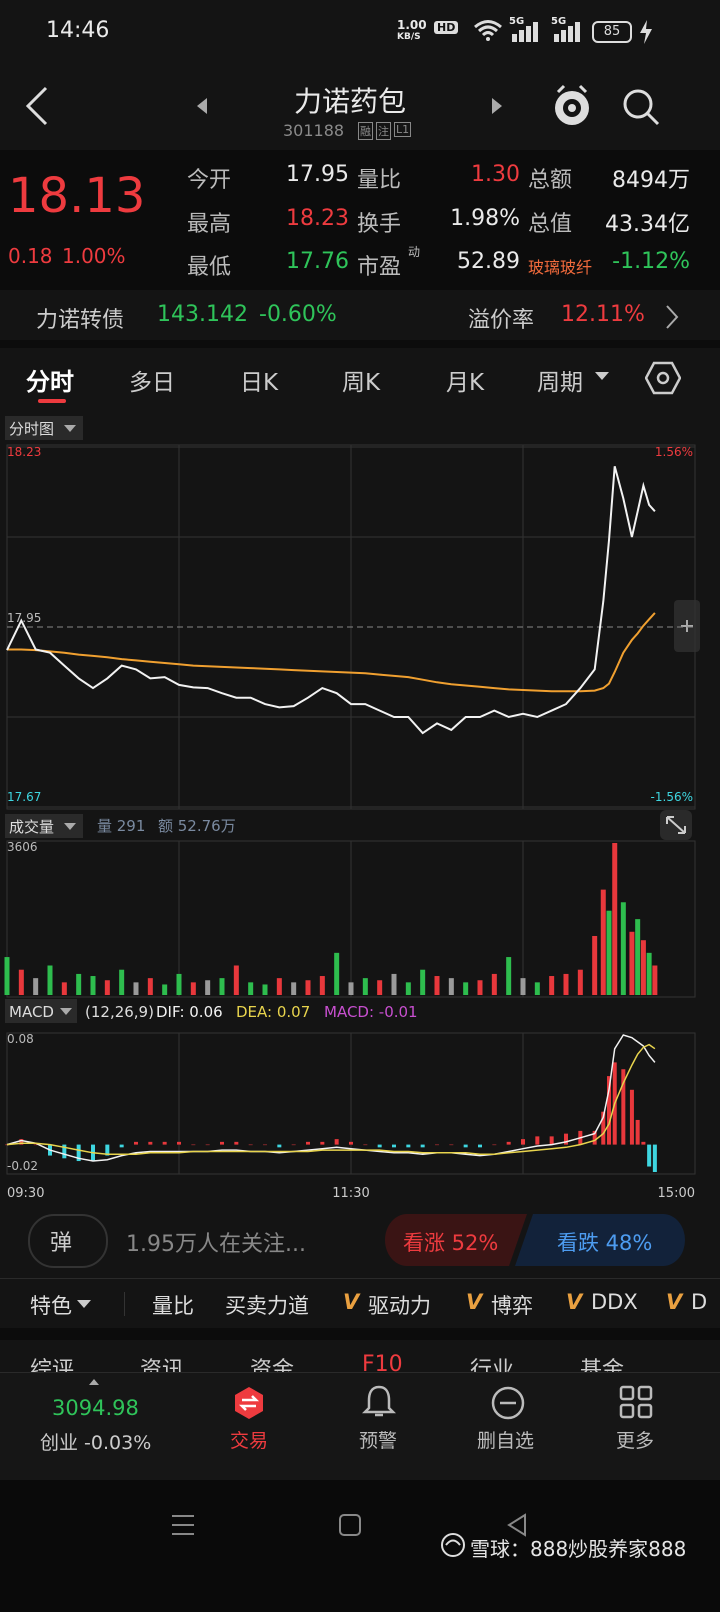 This screenshot has width=720, height=1612. What do you see at coordinates (61, 1243) in the screenshot?
I see `danmaku-label: 弹` at bounding box center [61, 1243].